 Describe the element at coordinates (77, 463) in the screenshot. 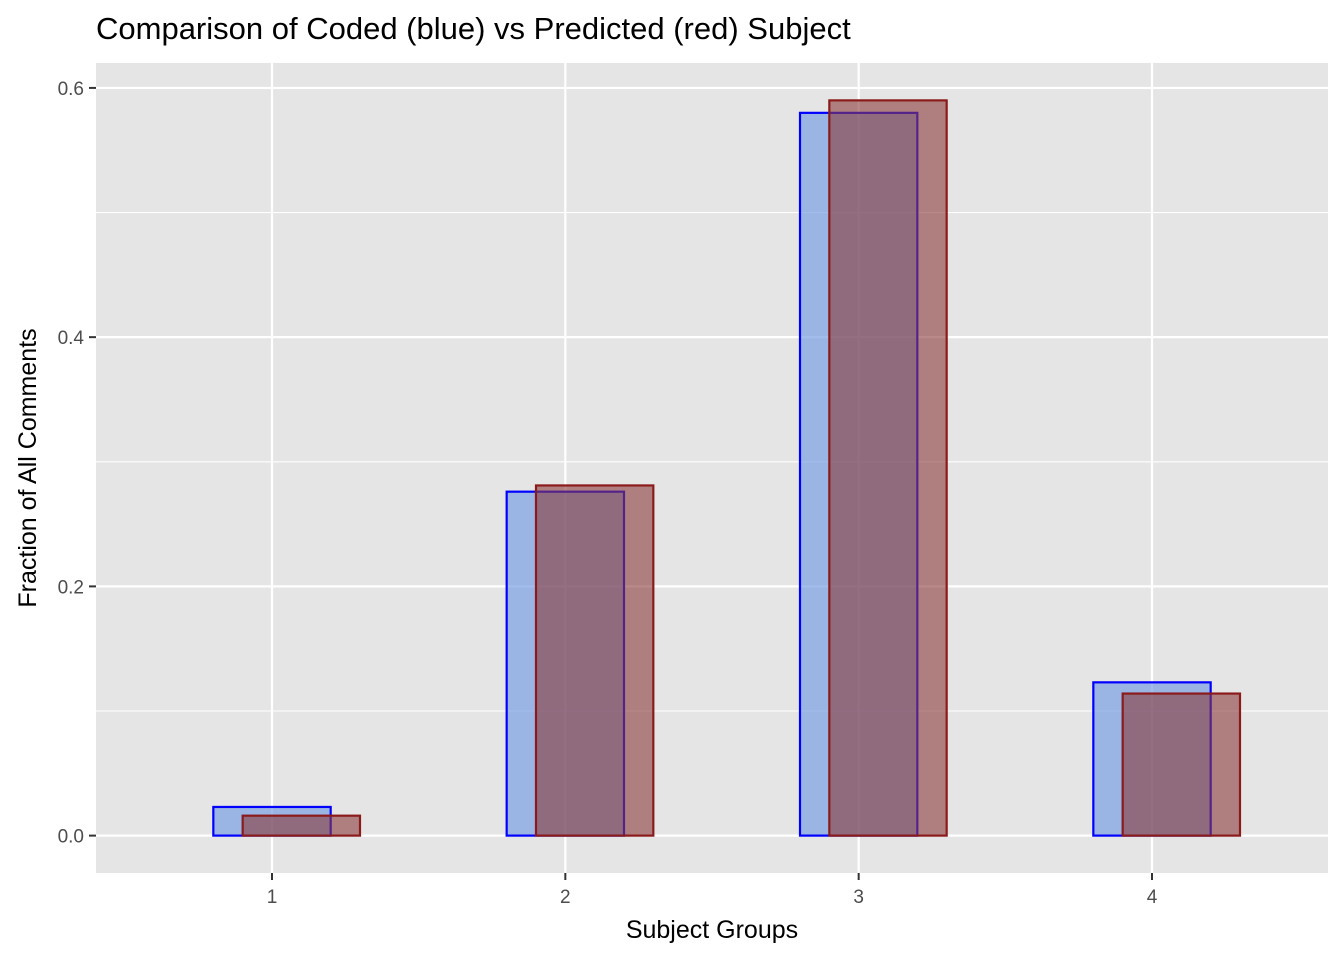

I see `y-axis: 0.0 0.2 0.4 0.6` at that location.